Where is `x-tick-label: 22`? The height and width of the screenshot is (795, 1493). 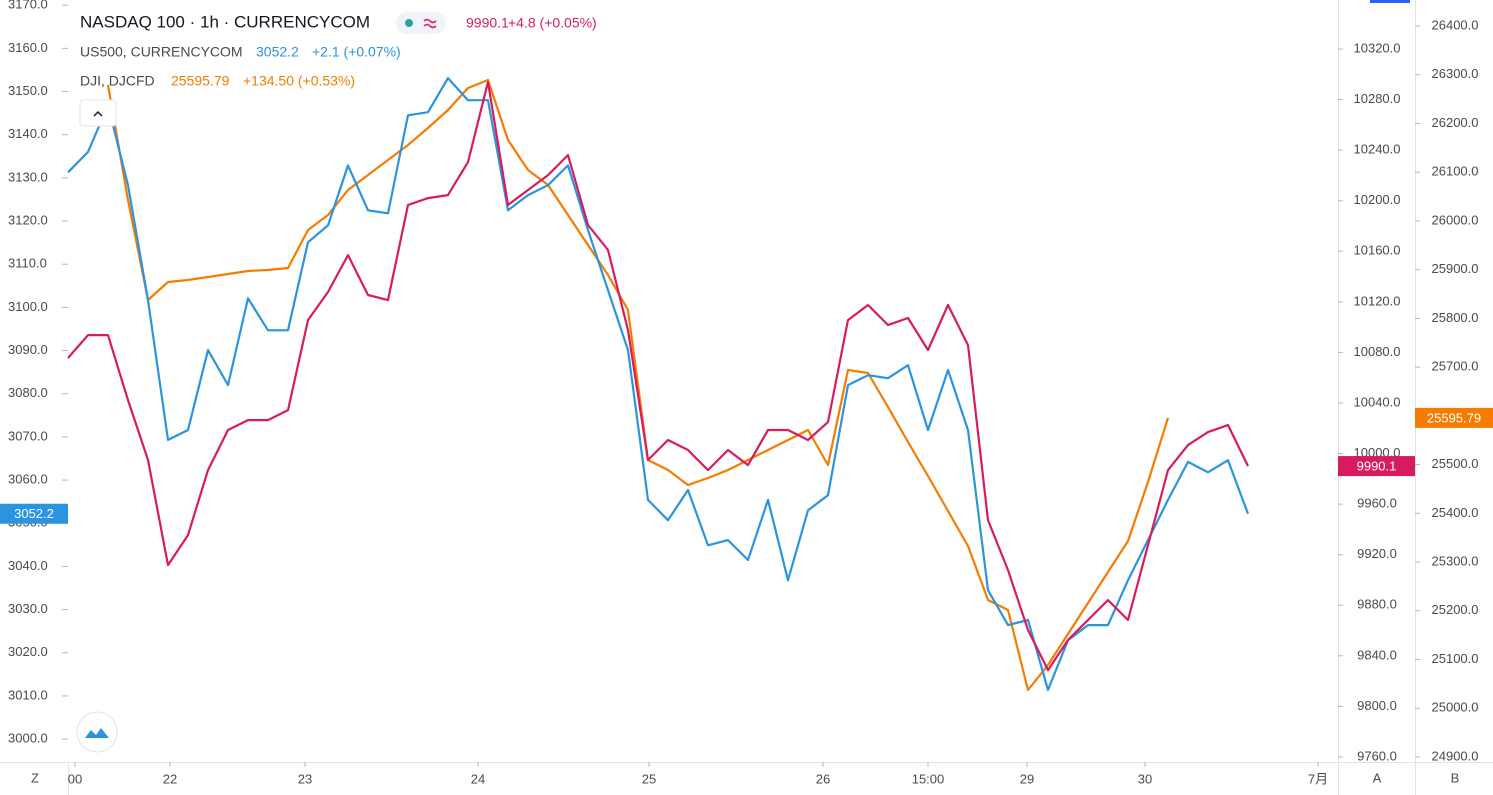 x-tick-label: 22 is located at coordinates (170, 778).